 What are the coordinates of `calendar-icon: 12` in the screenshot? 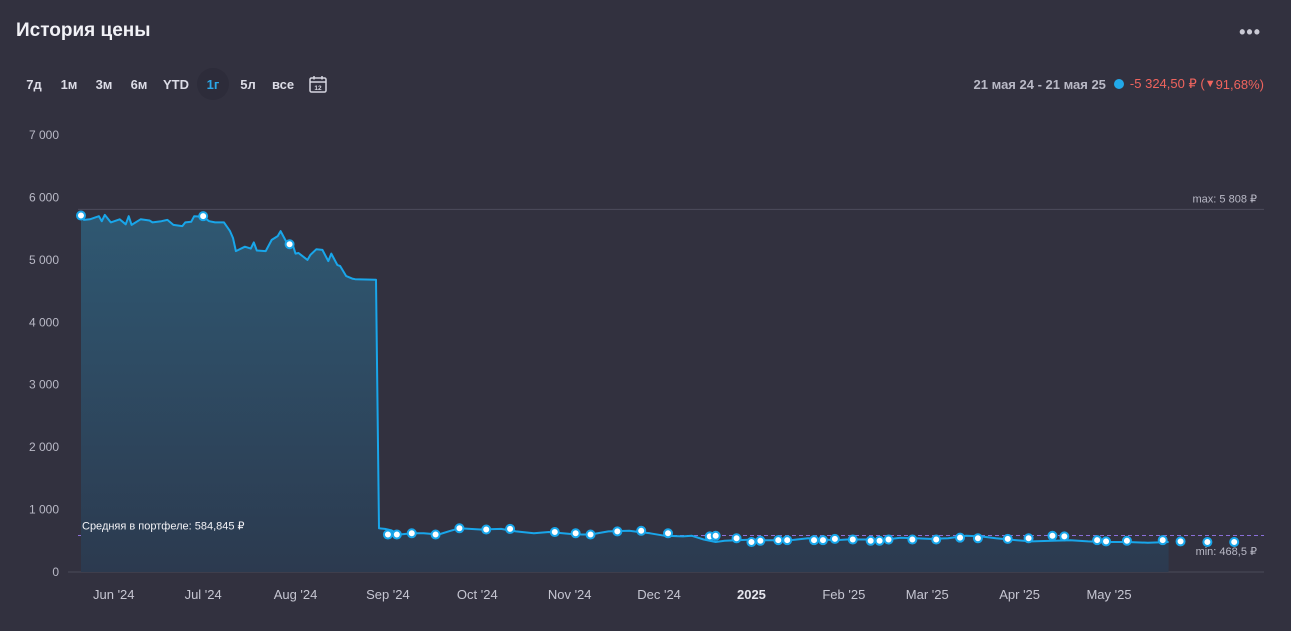 It's located at (318, 84).